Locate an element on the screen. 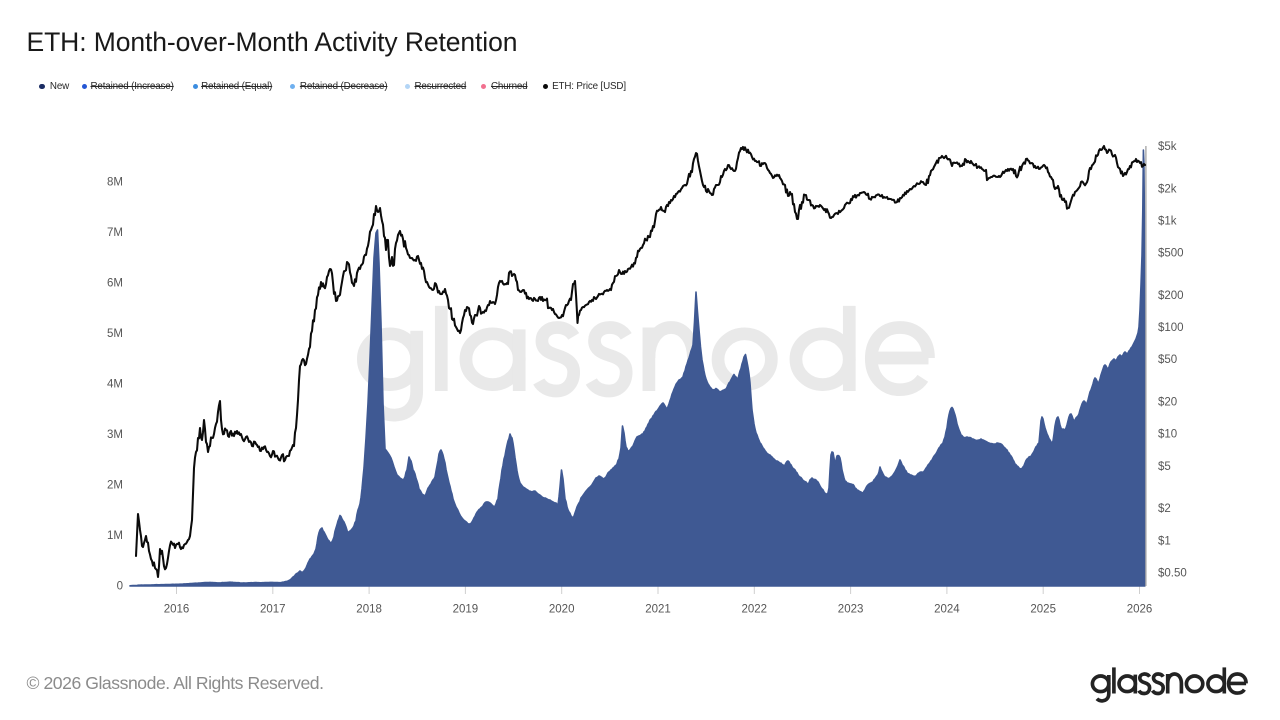 This screenshot has width=1280, height=720. svg-text: $5 is located at coordinates (1164, 467).